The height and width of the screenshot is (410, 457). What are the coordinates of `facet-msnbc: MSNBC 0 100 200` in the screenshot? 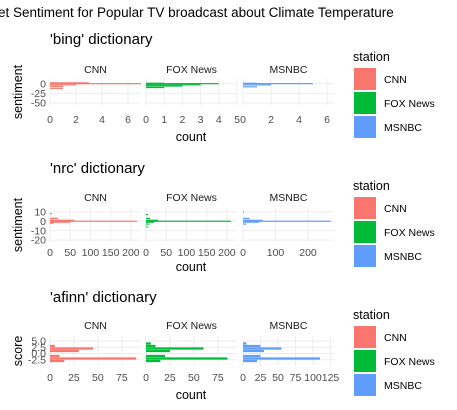 It's located at (287, 224).